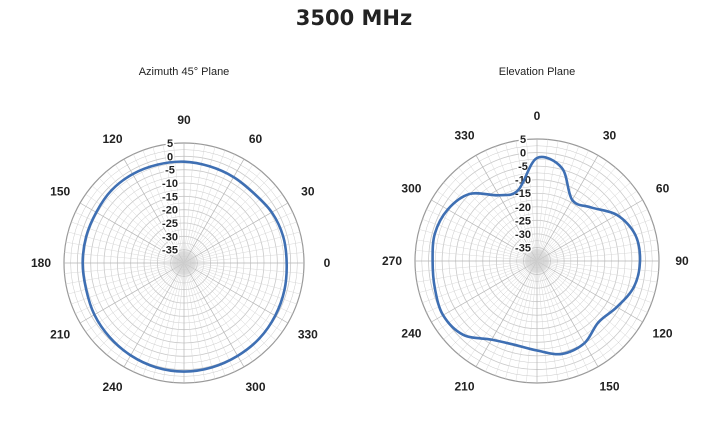 This screenshot has height=425, width=708. Describe the element at coordinates (112, 387) in the screenshot. I see `azimuth-angle-label: 240` at that location.